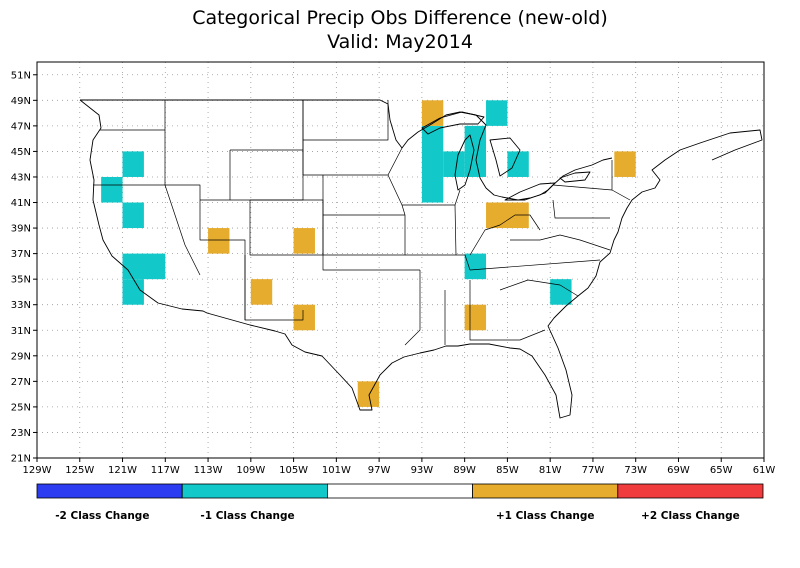 The width and height of the screenshot is (800, 568). Describe the element at coordinates (593, 470) in the screenshot. I see `lon-tick-label: 77W` at that location.